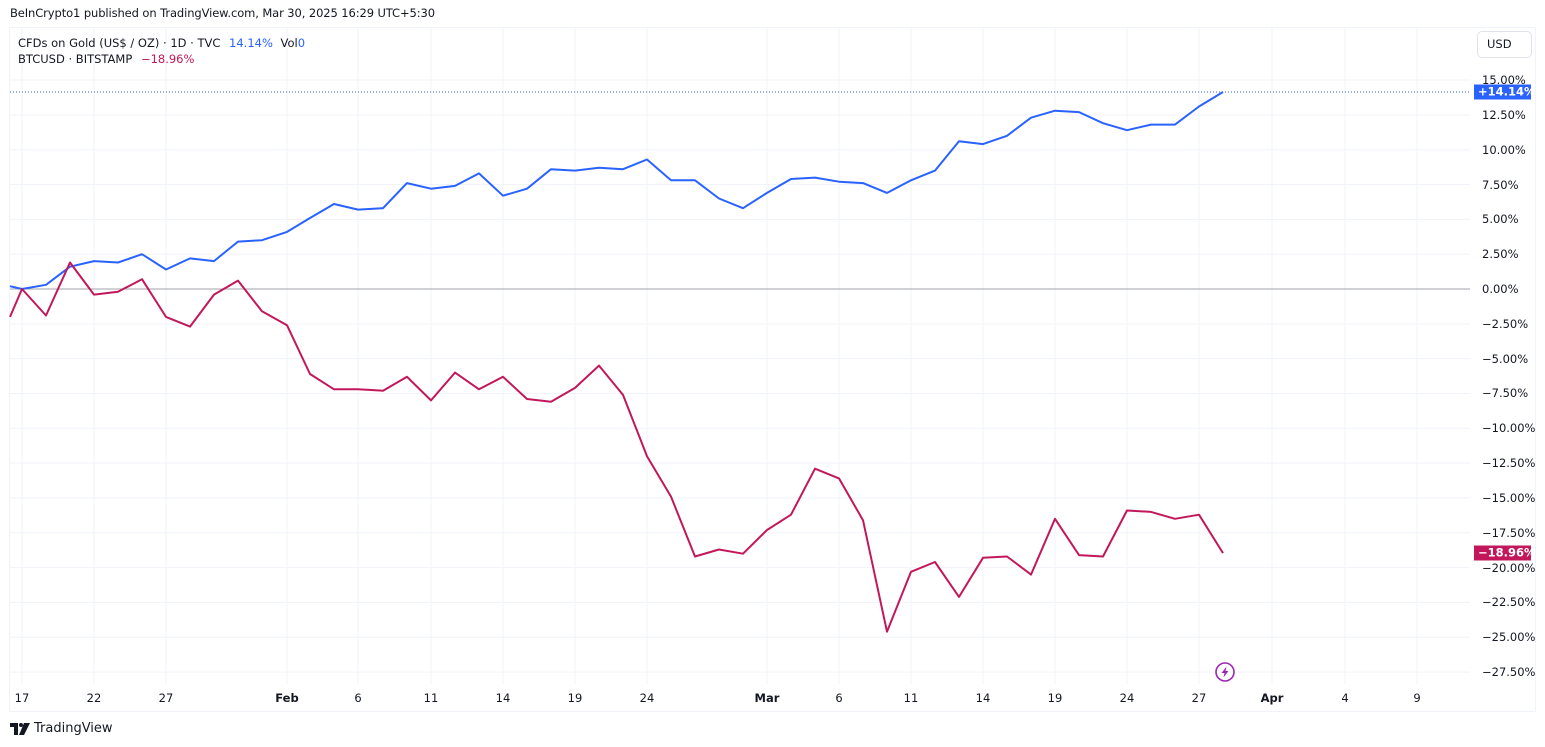  Describe the element at coordinates (1509, 602) in the screenshot. I see `y-tick-label: −22.50%` at that location.